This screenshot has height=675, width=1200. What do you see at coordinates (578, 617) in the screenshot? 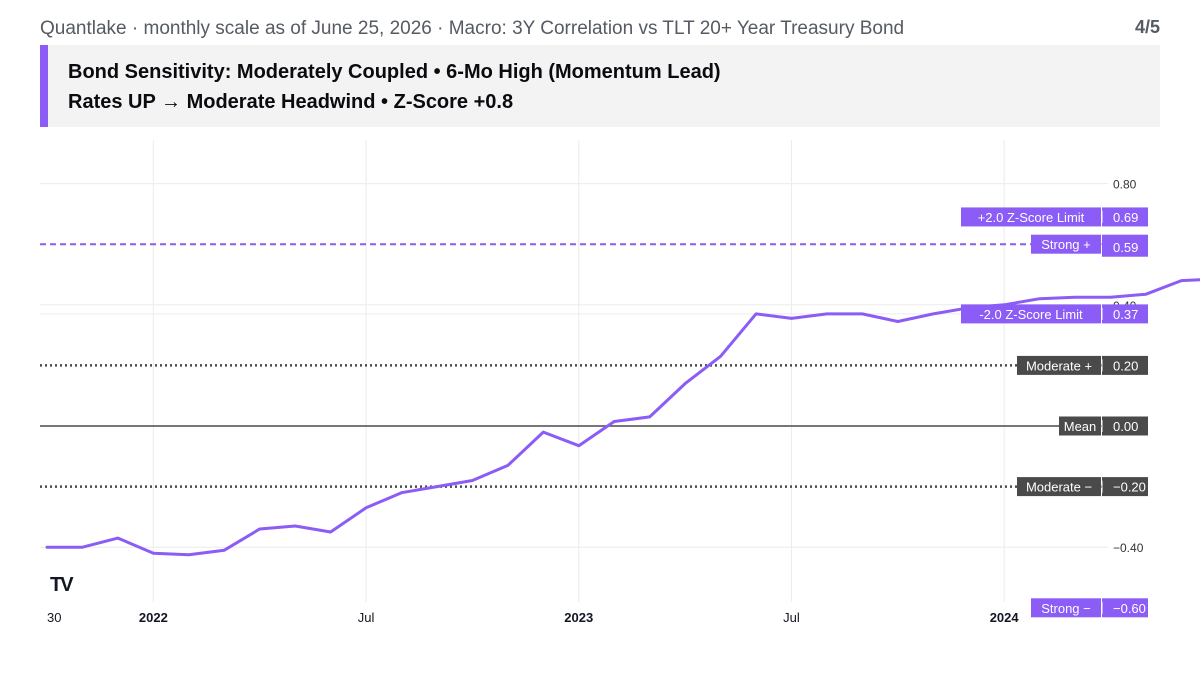
I see `x-tick-label: 2023` at bounding box center [578, 617].